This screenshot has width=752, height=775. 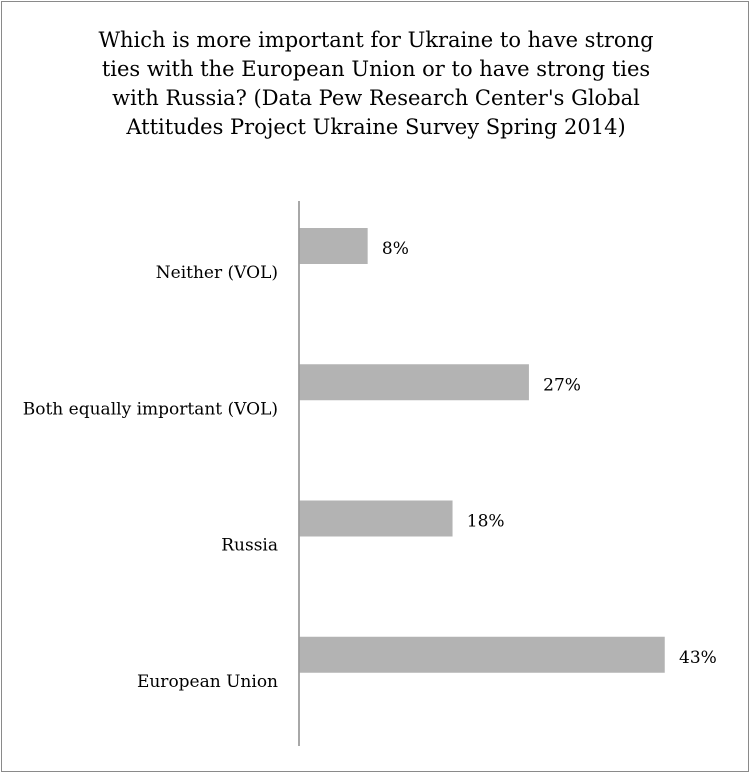 I want to click on value-label: 43%, so click(x=698, y=658).